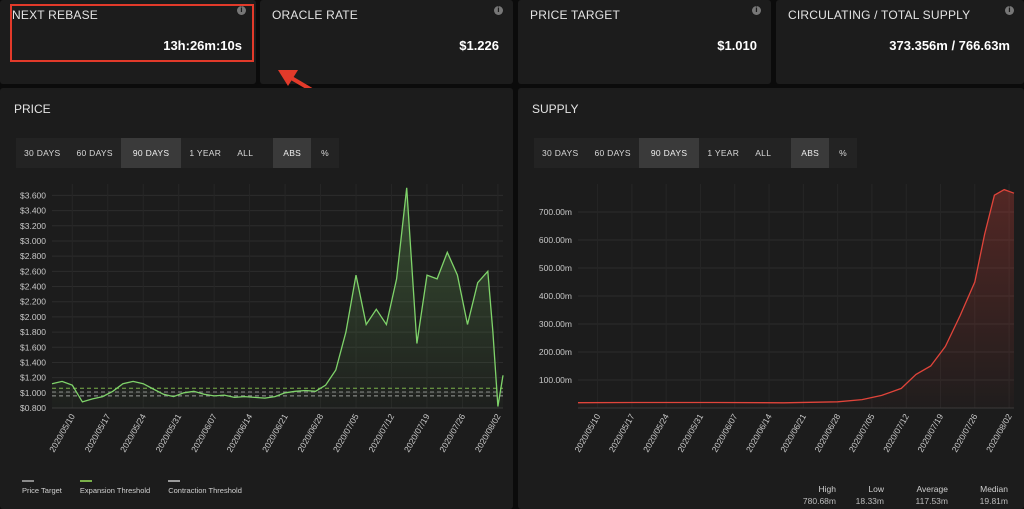  Describe the element at coordinates (33, 271) in the screenshot. I see `y-tick-label: $2.600` at that location.